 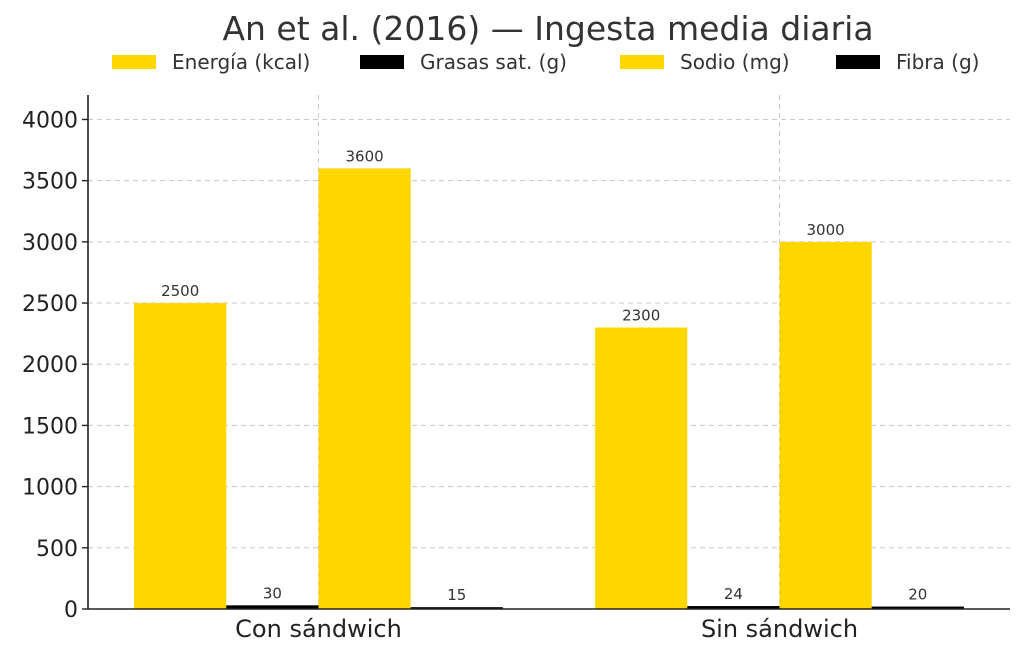 What do you see at coordinates (365, 156) in the screenshot?
I see `data-label: 3600` at bounding box center [365, 156].